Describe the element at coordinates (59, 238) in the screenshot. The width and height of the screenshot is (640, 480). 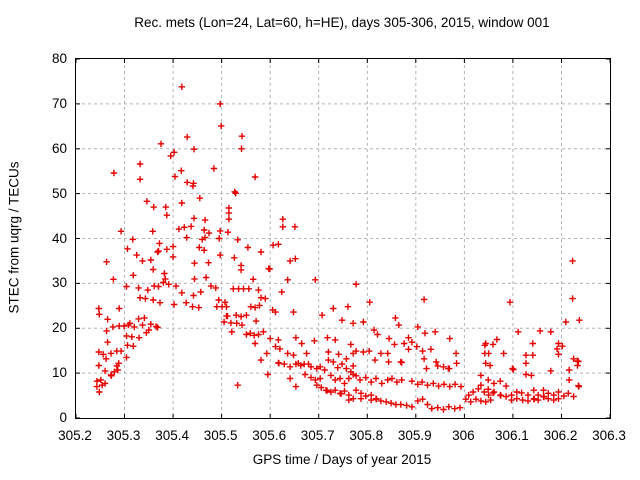
I see `y-tick-label: 40` at that location.